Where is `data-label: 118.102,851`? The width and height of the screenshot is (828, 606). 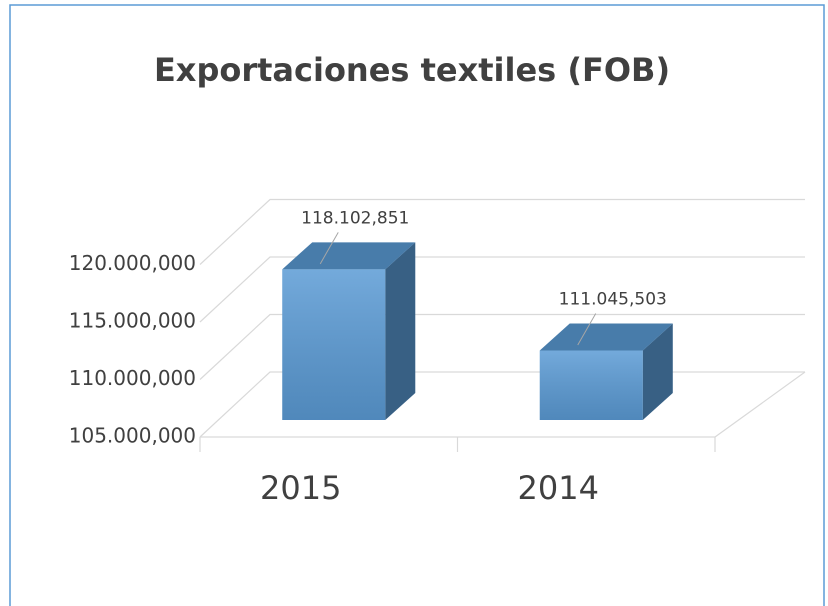
data-label: 118.102,851 is located at coordinates (355, 218).